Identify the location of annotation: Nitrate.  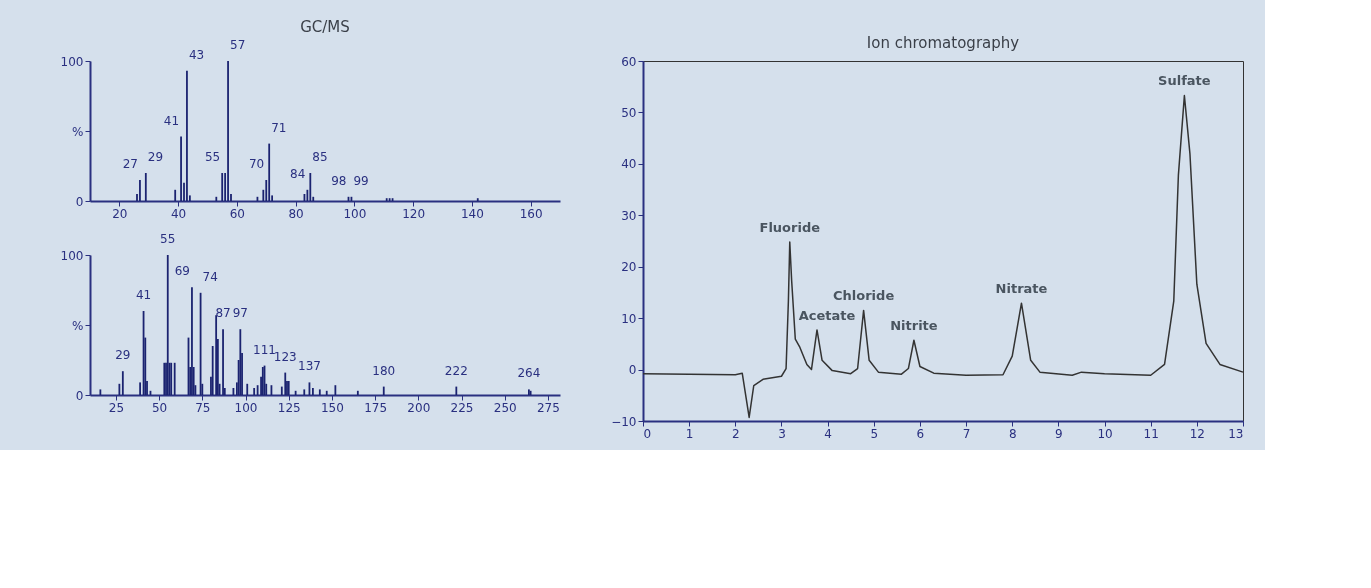
(1021, 289).